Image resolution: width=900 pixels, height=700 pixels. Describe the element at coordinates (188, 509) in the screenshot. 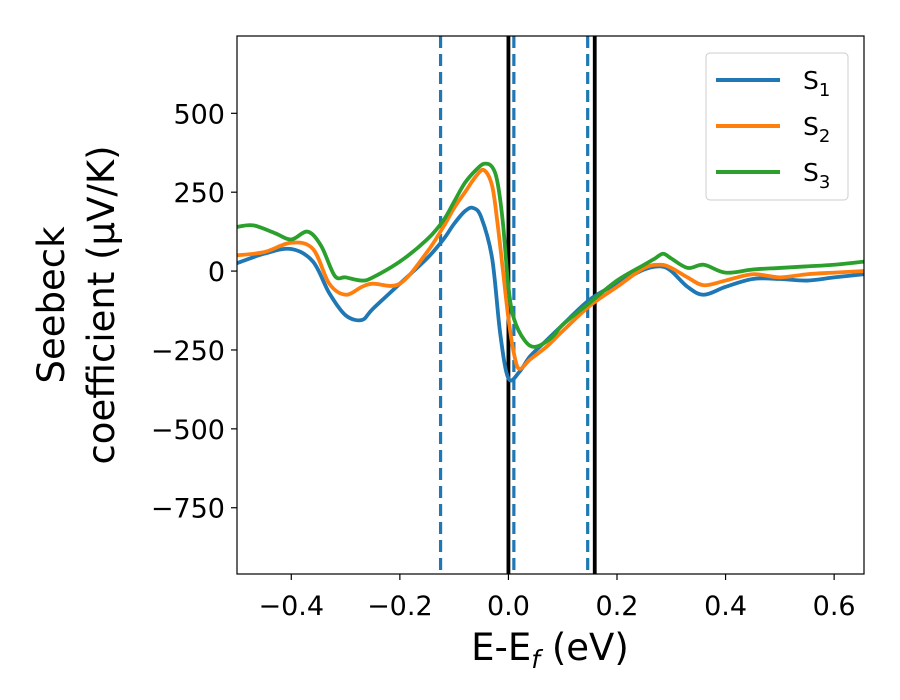

I see `y-tick-label: −750` at that location.